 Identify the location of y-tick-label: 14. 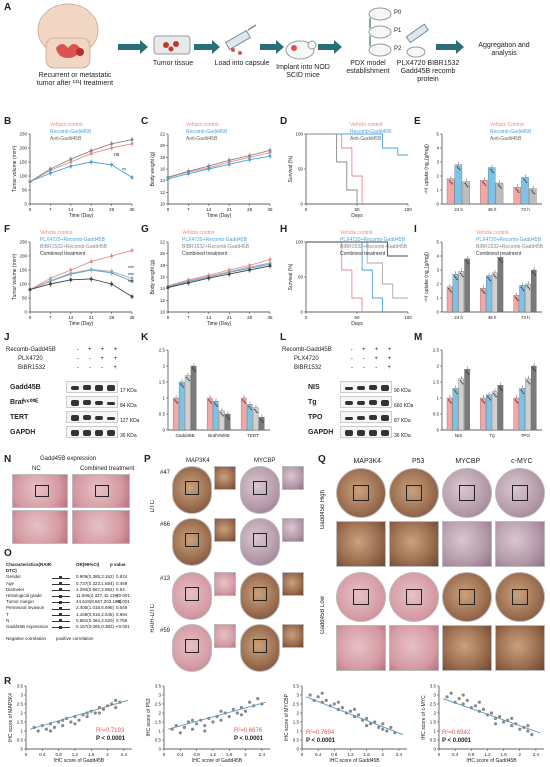
(163, 180).